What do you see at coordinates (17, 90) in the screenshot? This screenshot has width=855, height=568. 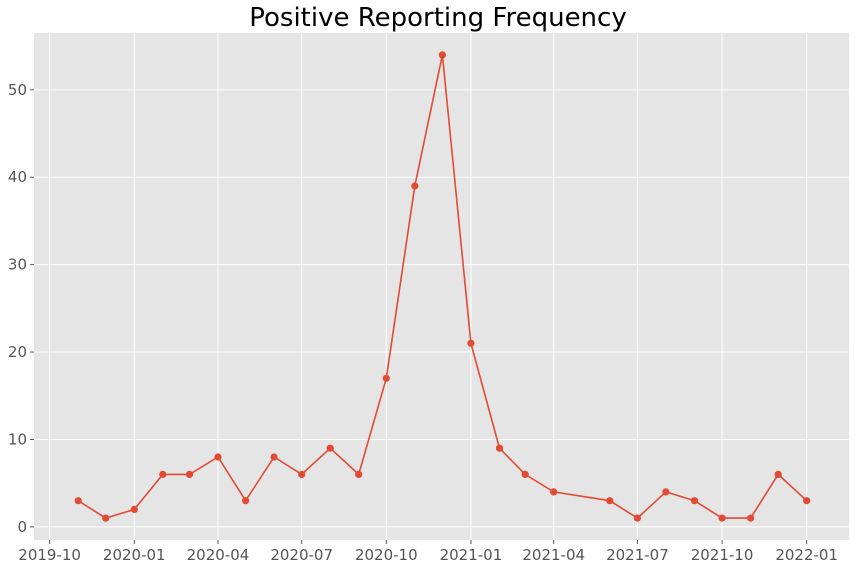 I see `y-tick-label: 50` at bounding box center [17, 90].